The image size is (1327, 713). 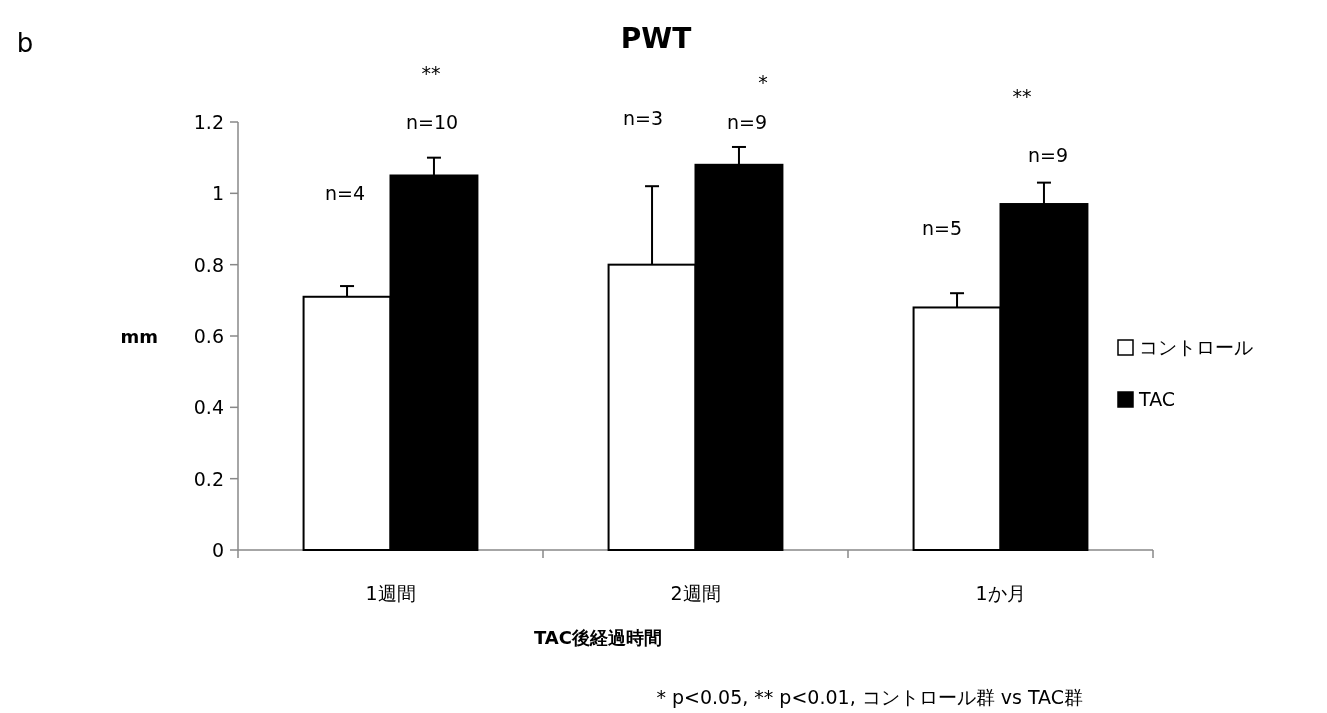 What do you see at coordinates (139, 336) in the screenshot?
I see `y-axis-title: mm` at bounding box center [139, 336].